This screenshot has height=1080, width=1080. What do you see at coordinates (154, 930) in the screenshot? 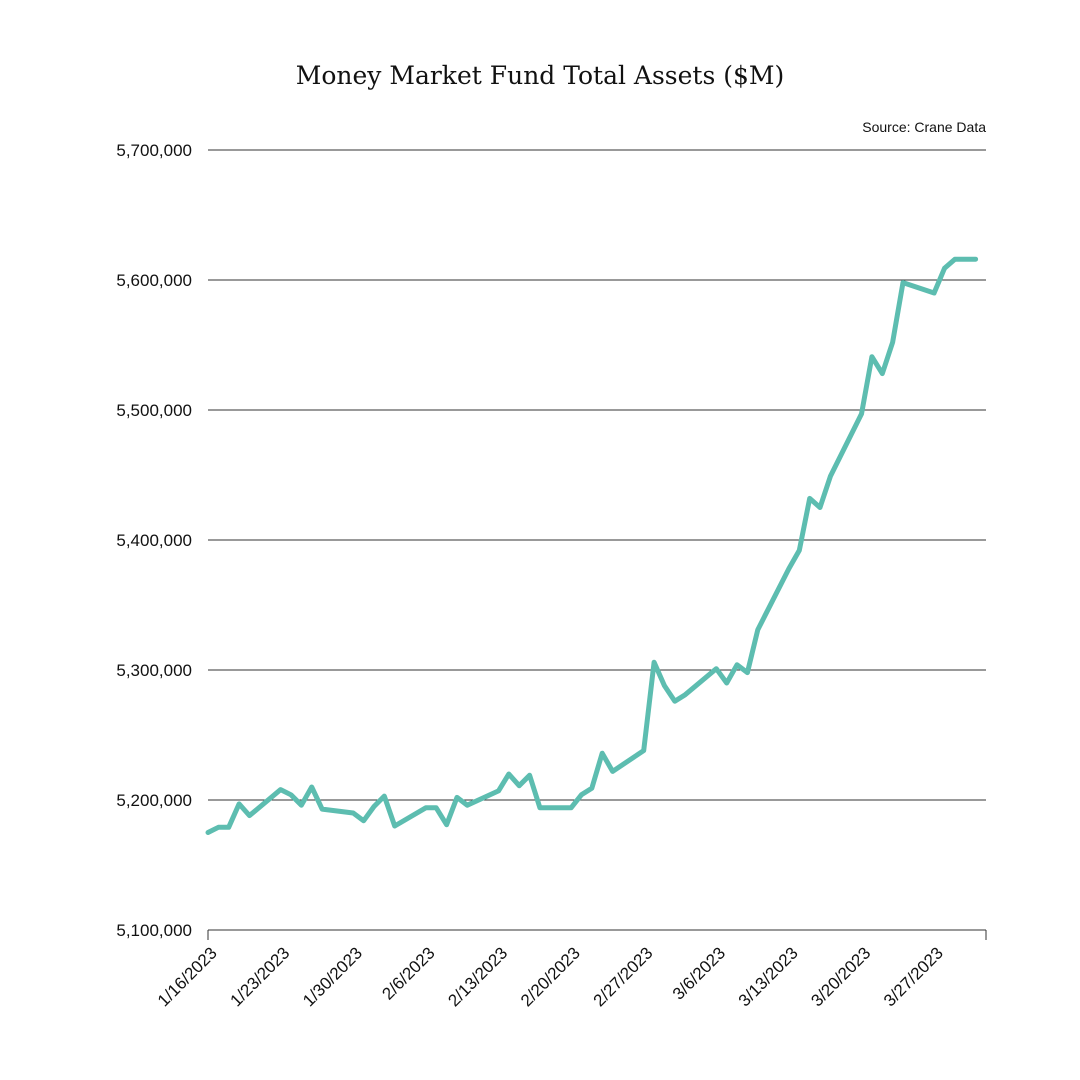
I see `y-tick-label: 5,100,000` at bounding box center [154, 930].